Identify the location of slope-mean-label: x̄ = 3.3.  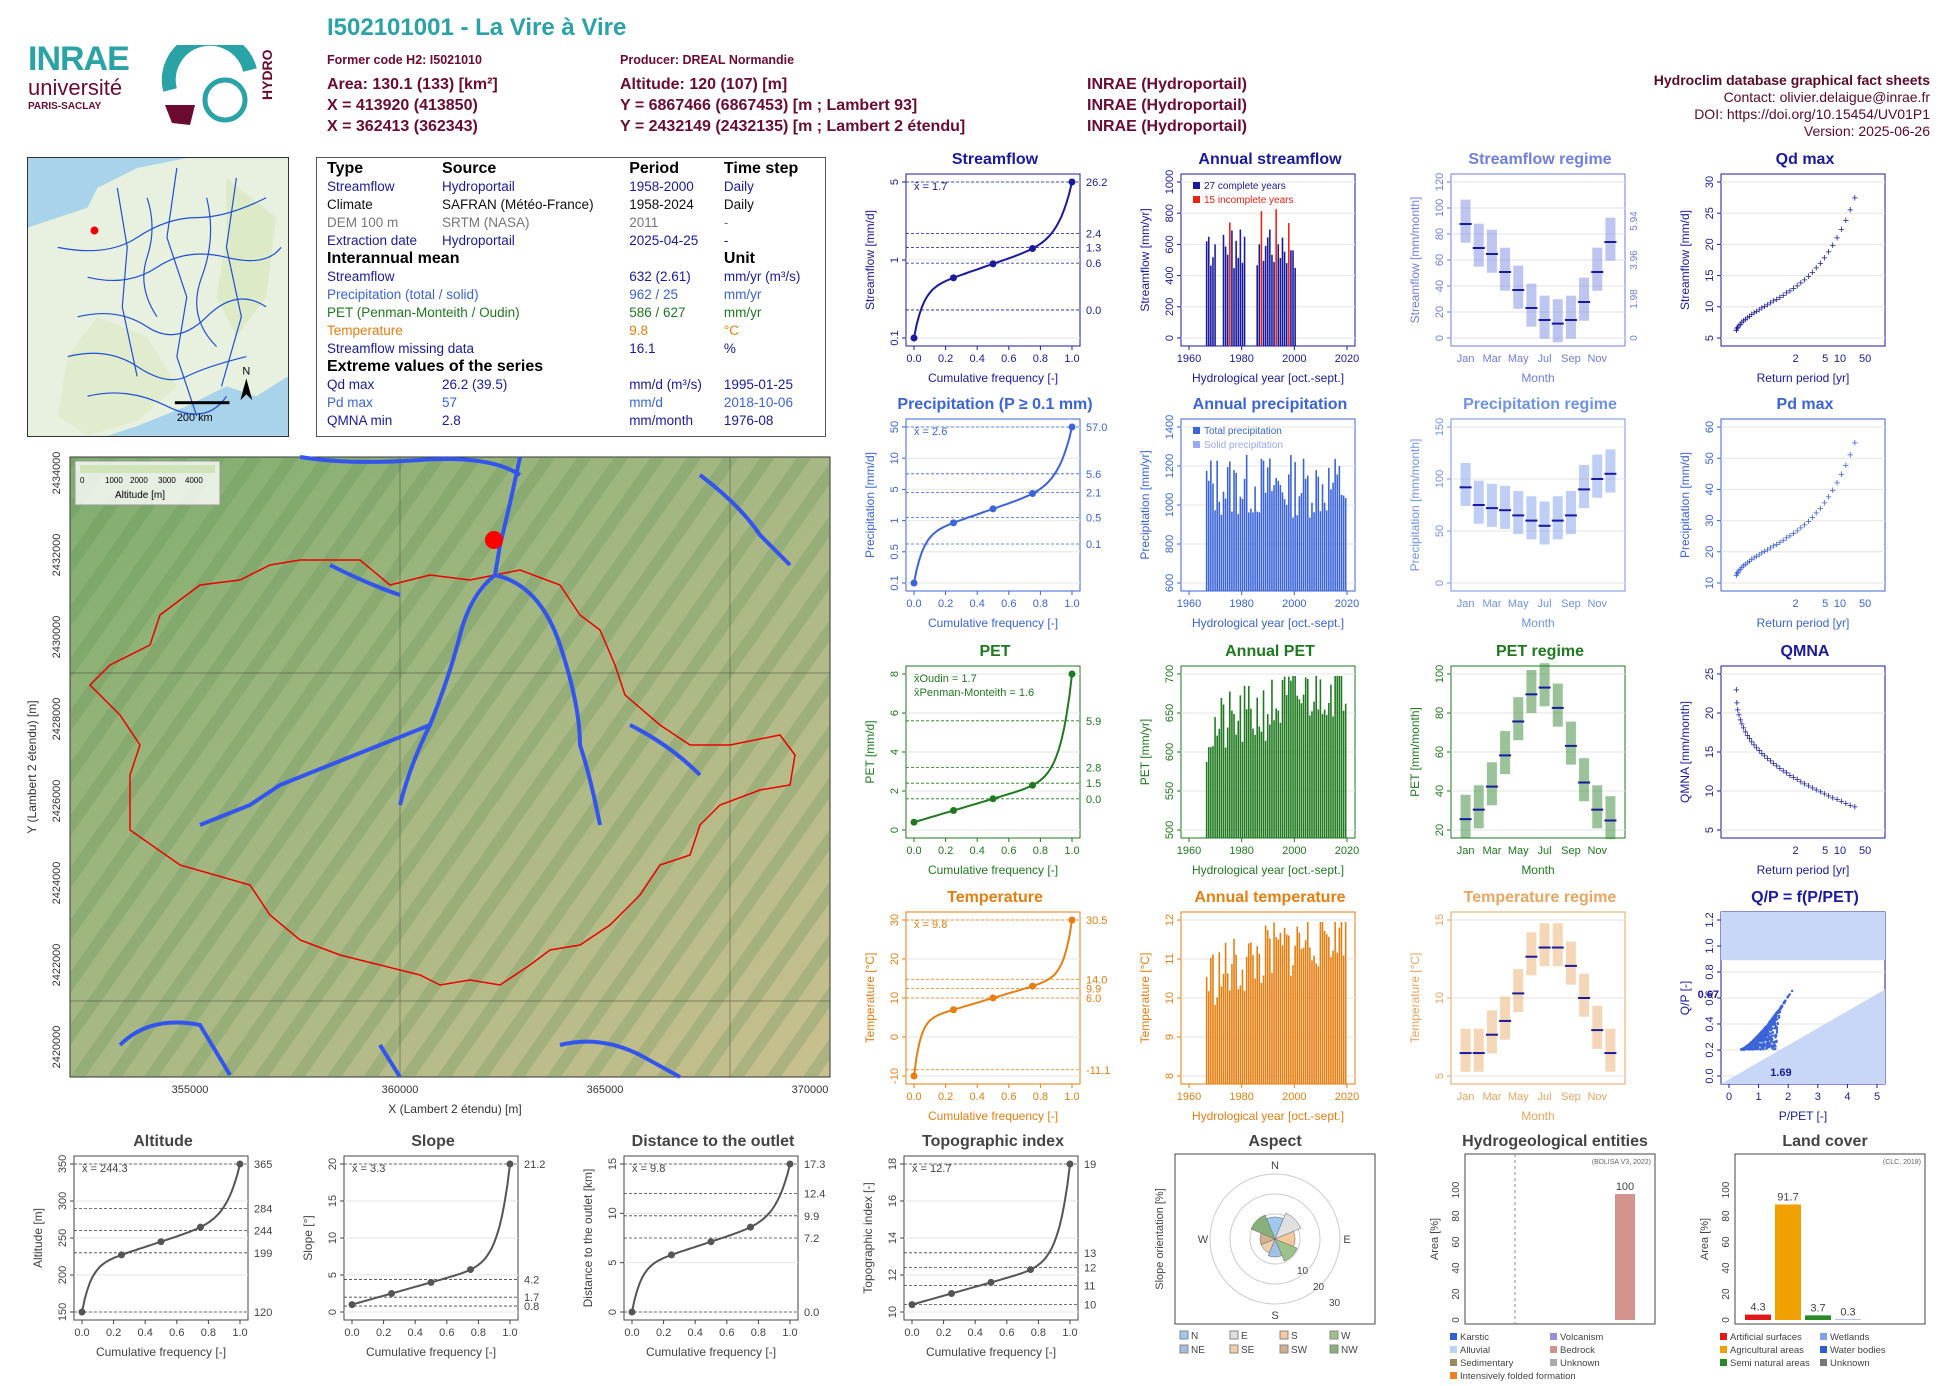
(368, 1169).